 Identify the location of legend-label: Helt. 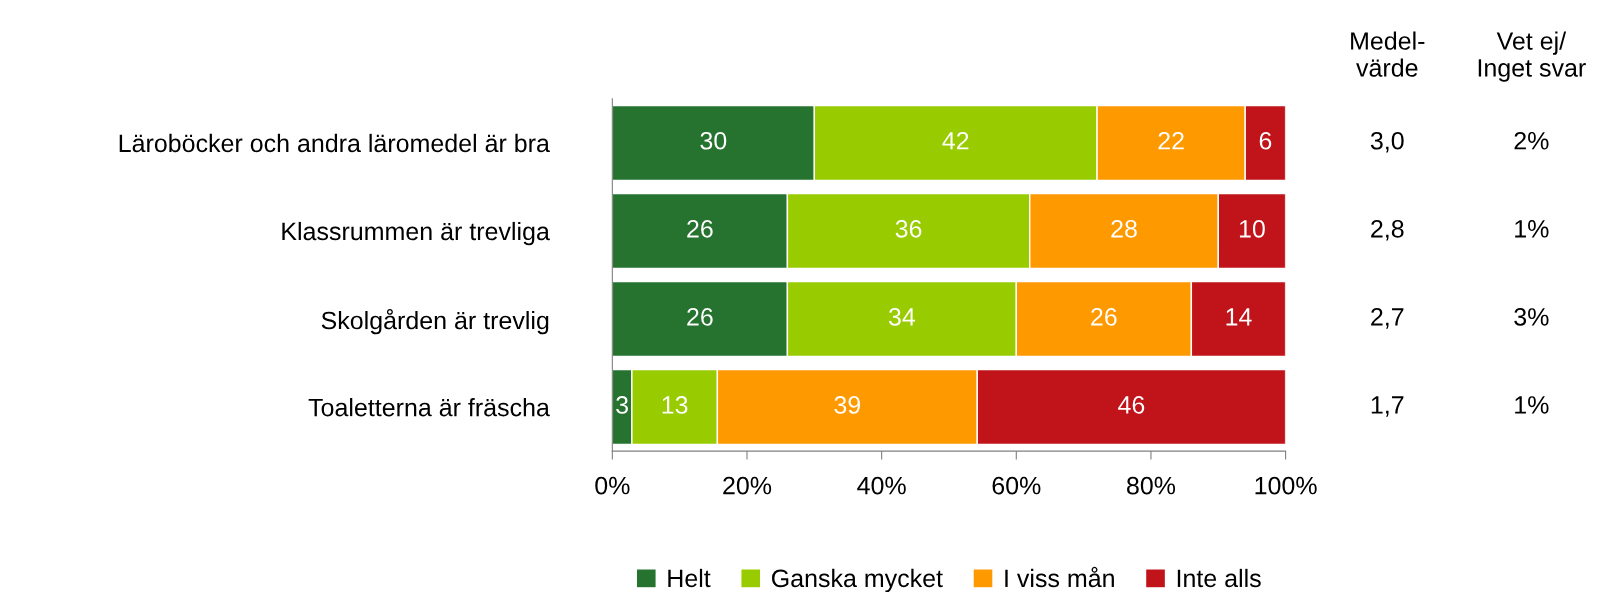
(689, 578).